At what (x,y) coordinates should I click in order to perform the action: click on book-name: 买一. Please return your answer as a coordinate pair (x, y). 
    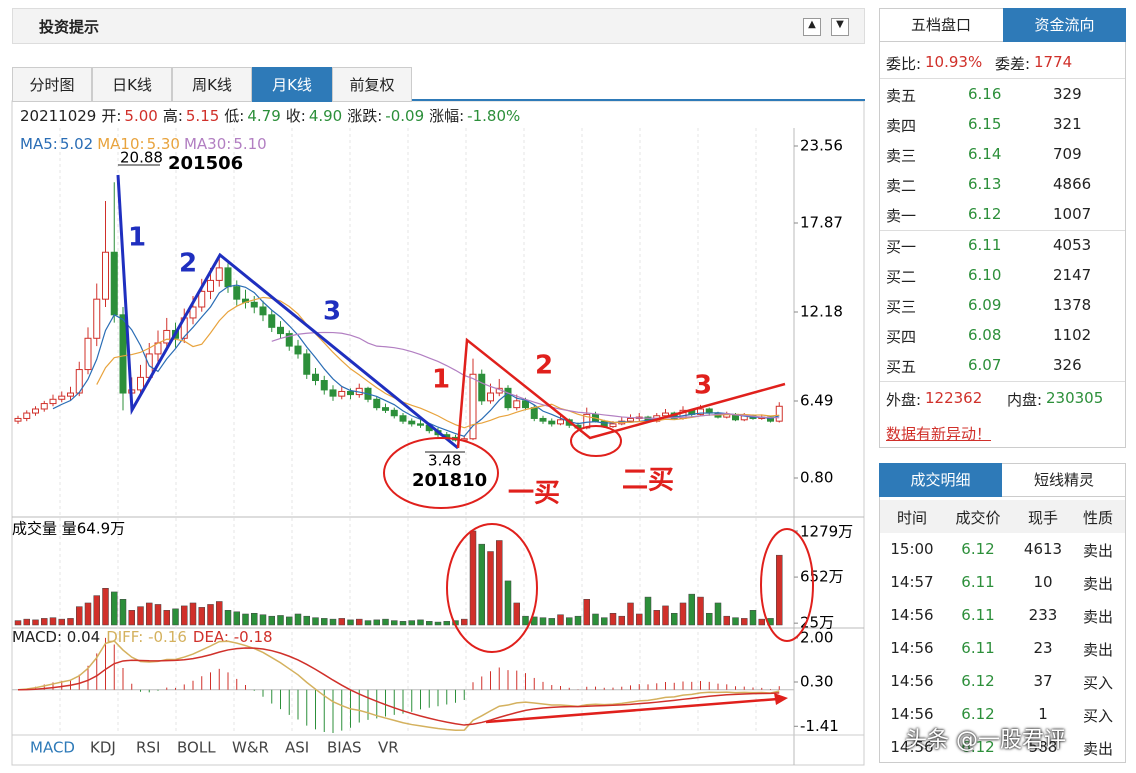
    Looking at the image, I should click on (901, 247).